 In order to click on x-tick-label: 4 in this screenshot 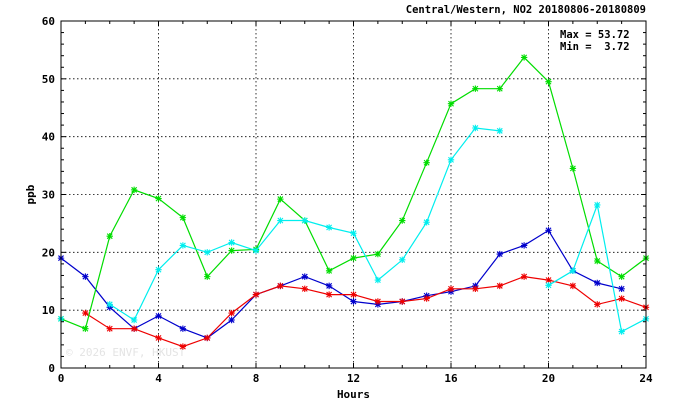, I will do `click(158, 378)`.